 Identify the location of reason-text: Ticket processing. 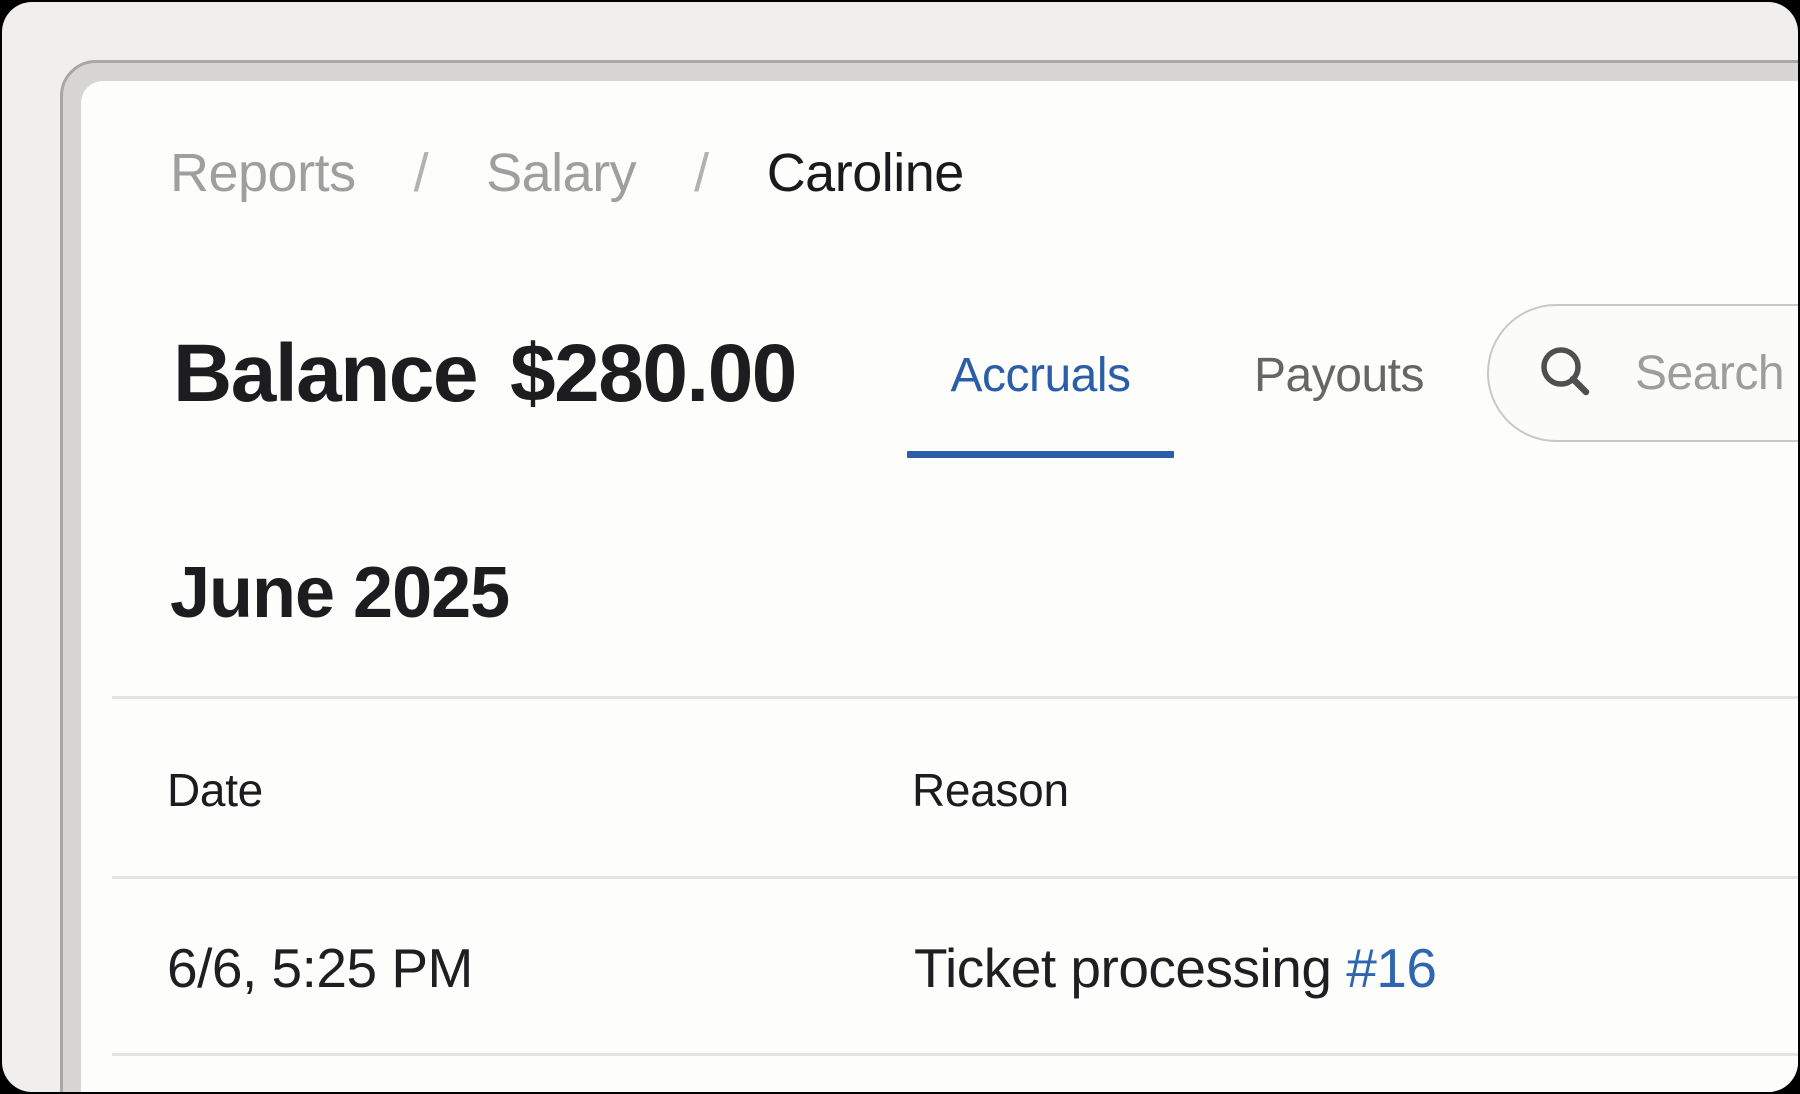
(1123, 968).